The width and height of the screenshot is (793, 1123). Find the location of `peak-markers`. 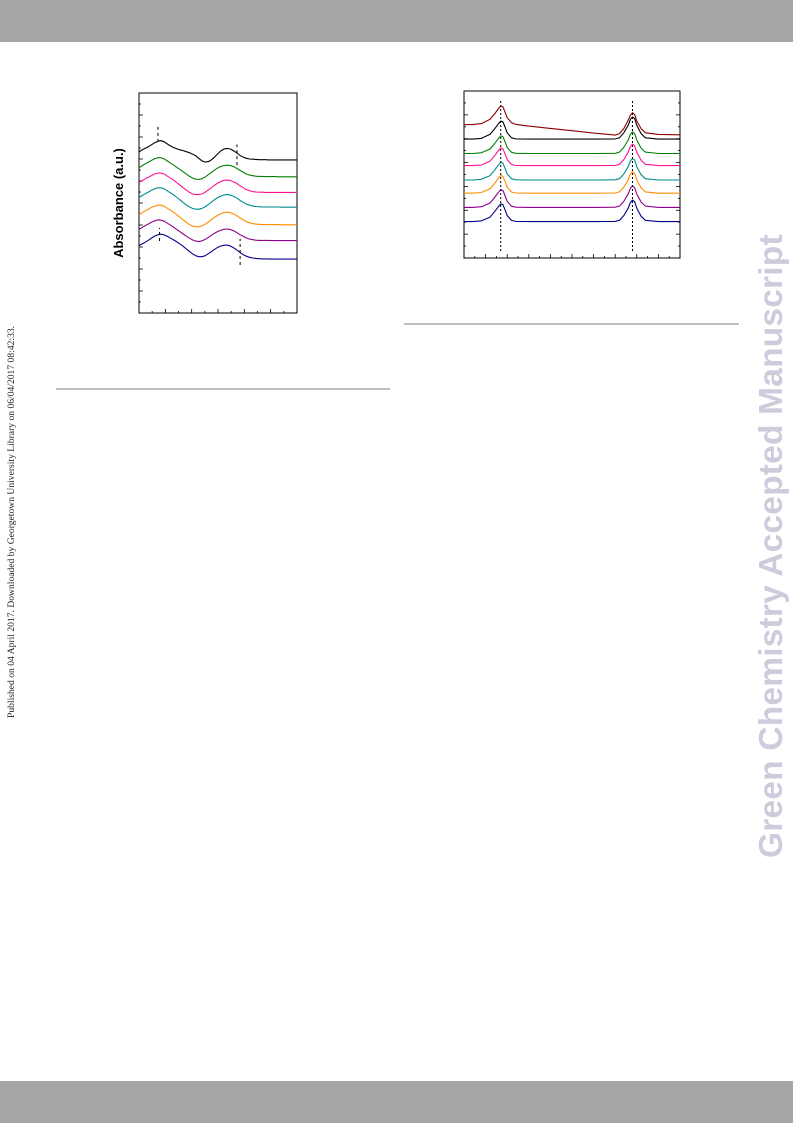

peak-markers is located at coordinates (199, 196).